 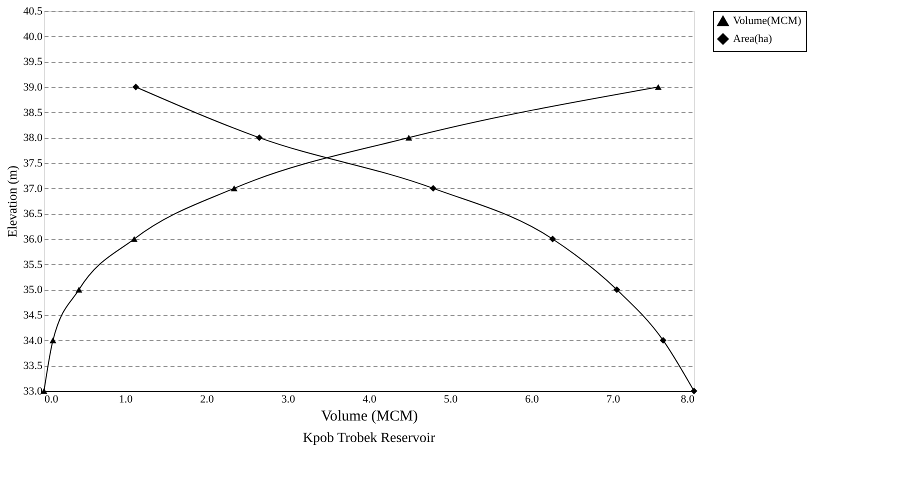 What do you see at coordinates (33, 290) in the screenshot?
I see `y-tick-label: 35.0` at bounding box center [33, 290].